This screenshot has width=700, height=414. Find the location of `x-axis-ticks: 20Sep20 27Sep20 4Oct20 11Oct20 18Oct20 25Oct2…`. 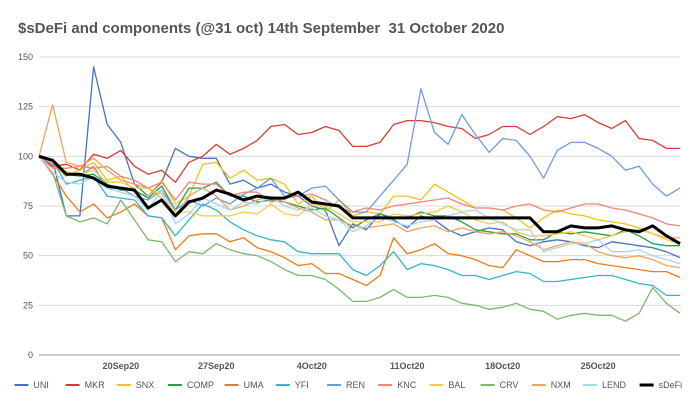

x-axis-ticks: 20Sep20 27Sep20 4Oct20 11Oct20 18Oct20 25Oct2… is located at coordinates (359, 366).